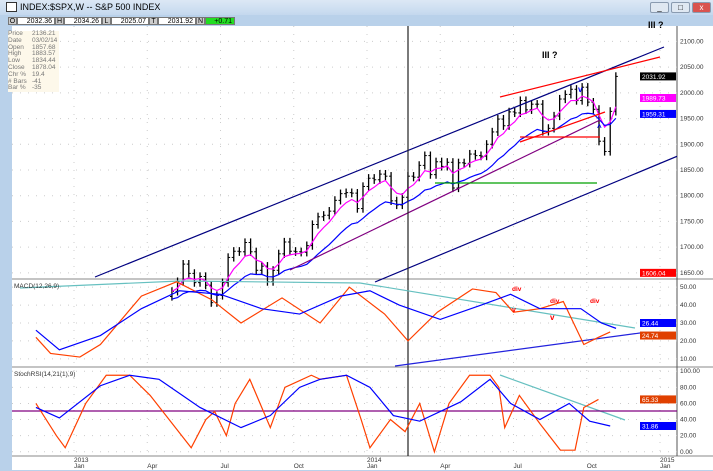  What do you see at coordinates (44, 374) in the screenshot?
I see `stochrsi-title: StochRSI(14,21(1),9)` at bounding box center [44, 374].